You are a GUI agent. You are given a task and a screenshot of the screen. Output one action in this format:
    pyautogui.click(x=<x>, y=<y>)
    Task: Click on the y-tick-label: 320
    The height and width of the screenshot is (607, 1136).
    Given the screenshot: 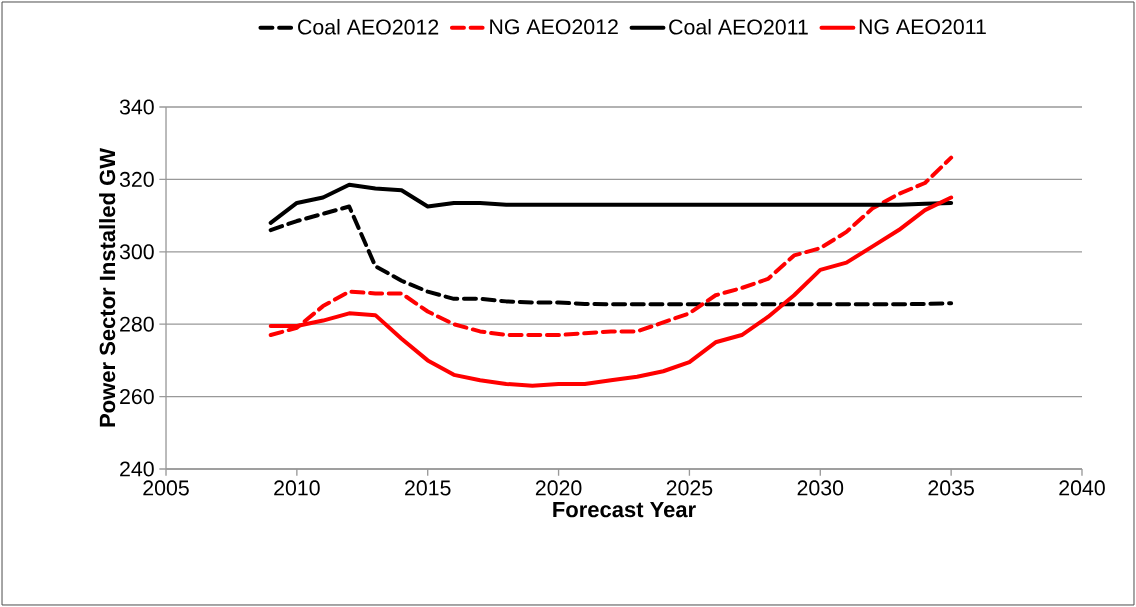 What is the action you would take?
    pyautogui.click(x=136, y=179)
    